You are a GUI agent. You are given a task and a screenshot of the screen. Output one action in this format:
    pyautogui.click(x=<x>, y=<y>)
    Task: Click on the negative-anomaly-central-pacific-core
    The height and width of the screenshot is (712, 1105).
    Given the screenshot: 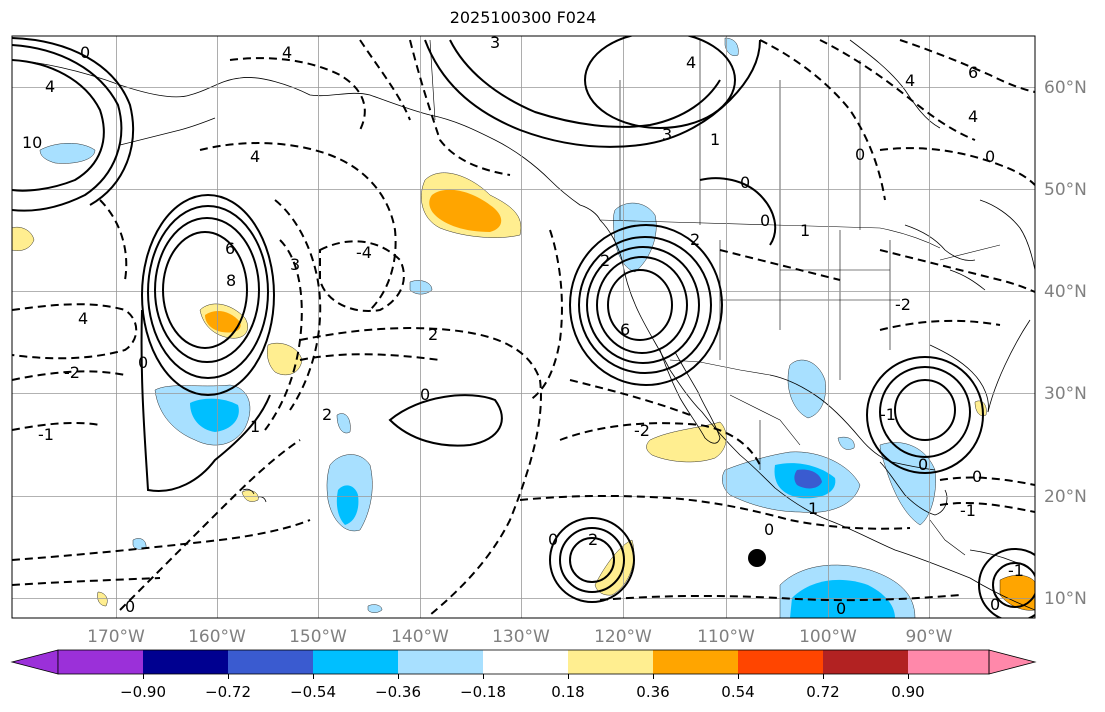 What is the action you would take?
    pyautogui.click(x=347, y=505)
    